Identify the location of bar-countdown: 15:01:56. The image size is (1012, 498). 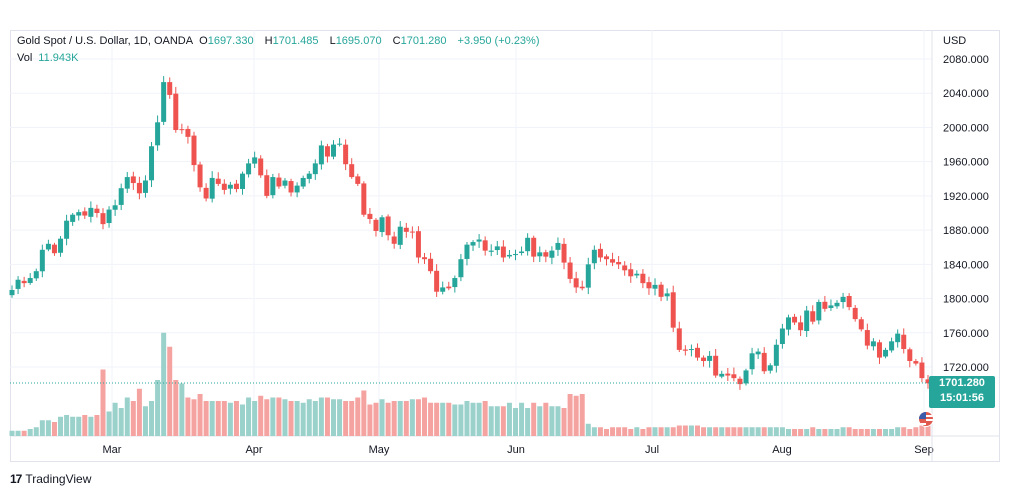
(962, 398).